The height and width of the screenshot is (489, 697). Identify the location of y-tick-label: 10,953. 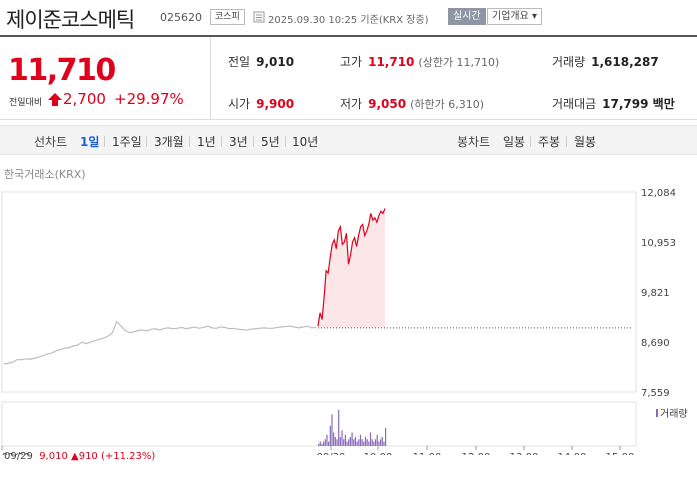
(658, 243).